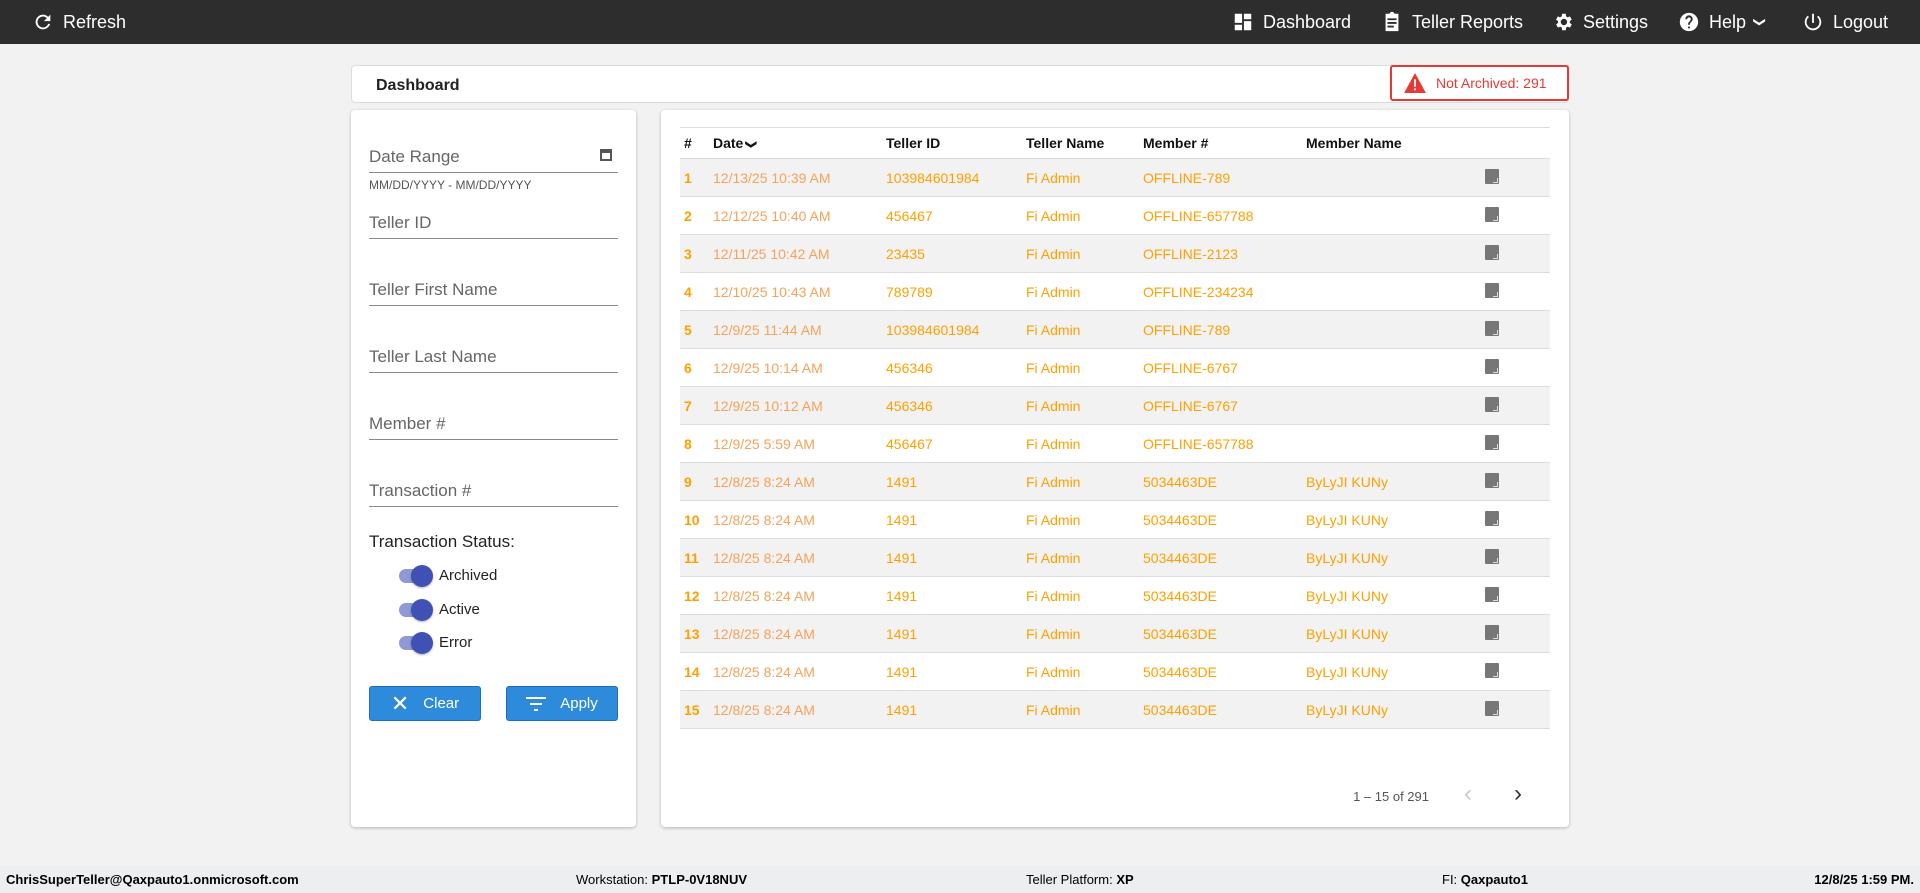 The image size is (1920, 893). What do you see at coordinates (1468, 793) in the screenshot?
I see `prev-page-button: ‹` at bounding box center [1468, 793].